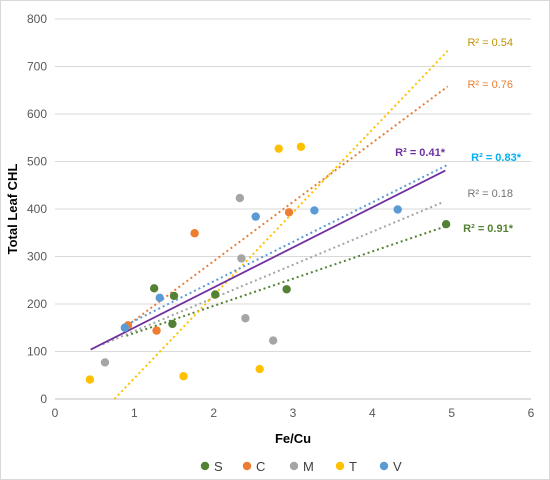 This screenshot has width=550, height=480. Describe the element at coordinates (260, 466) in the screenshot. I see `legend-label-c: C` at that location.